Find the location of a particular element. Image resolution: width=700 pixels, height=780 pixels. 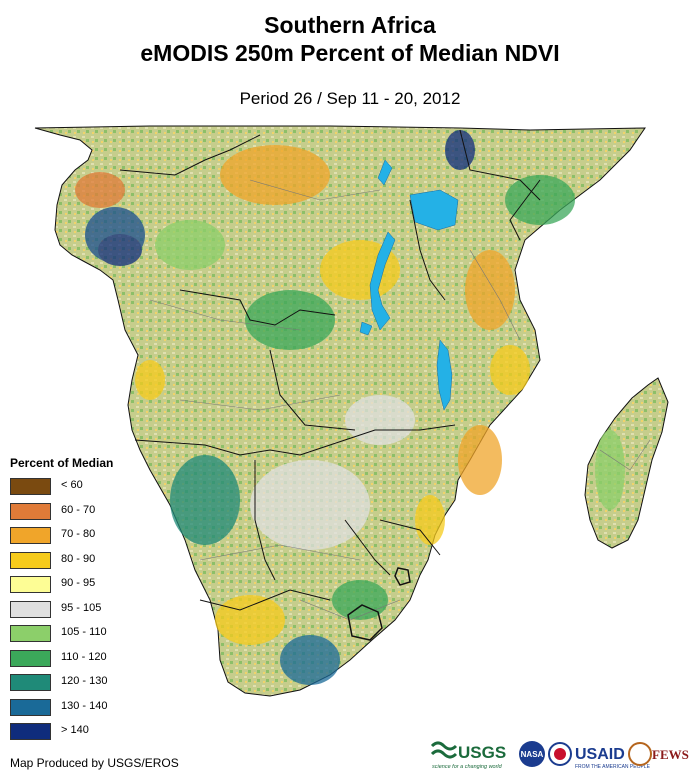

legend-item: 70 - 80 is located at coordinates (61, 537).